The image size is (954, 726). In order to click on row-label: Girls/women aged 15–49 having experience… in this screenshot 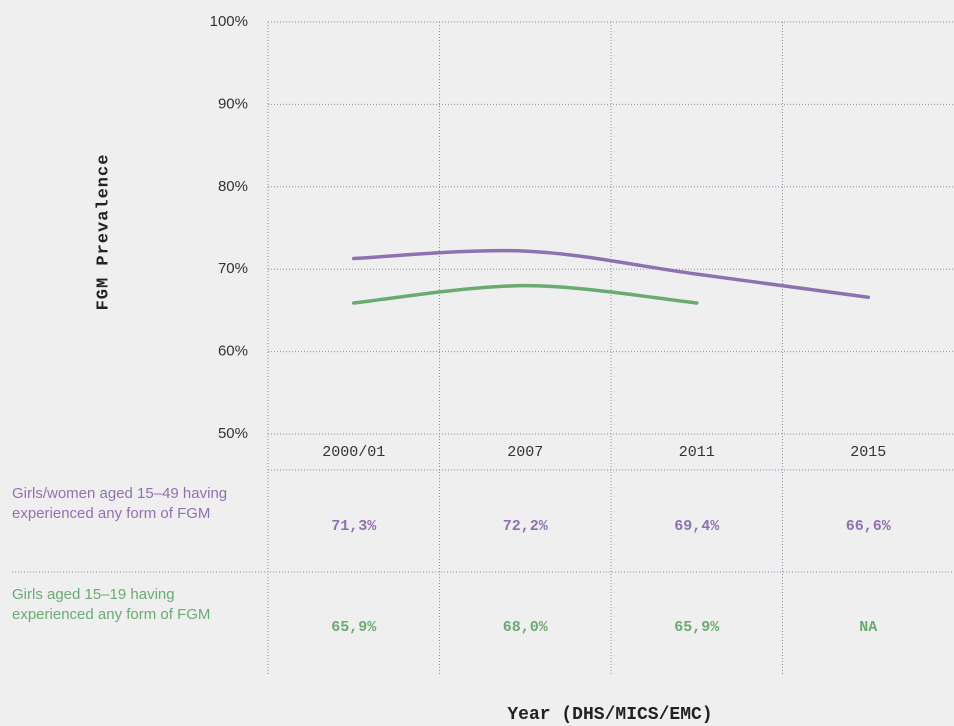, I will do `click(120, 503)`.